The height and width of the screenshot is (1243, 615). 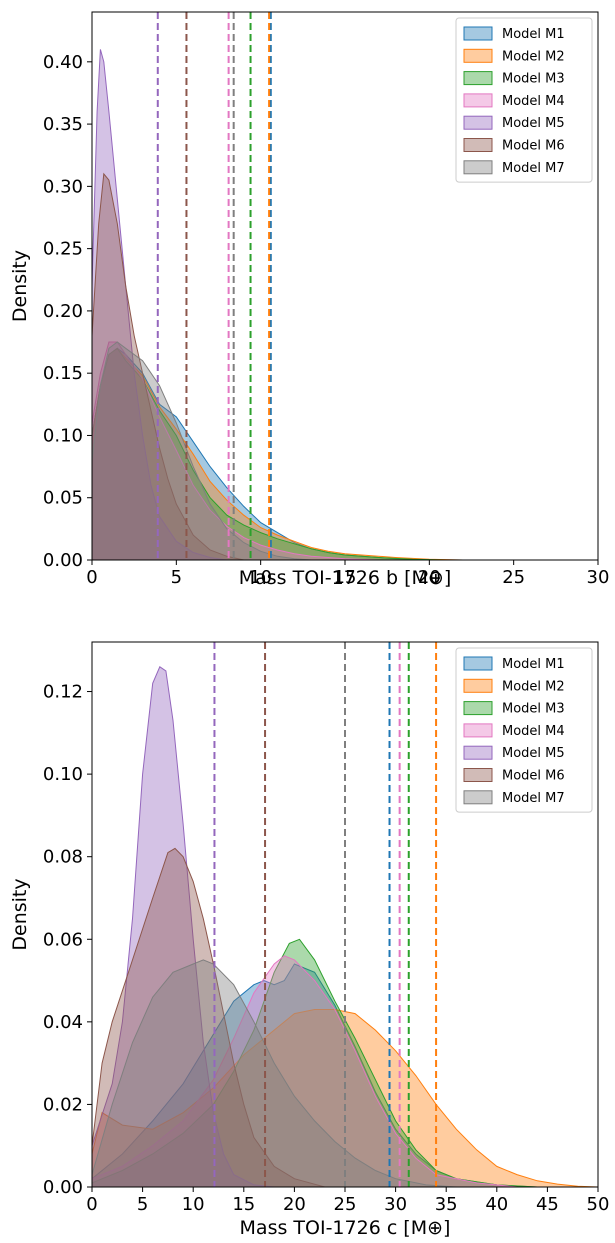 What do you see at coordinates (63, 1022) in the screenshot?
I see `y-tick-label: 0.04` at bounding box center [63, 1022].